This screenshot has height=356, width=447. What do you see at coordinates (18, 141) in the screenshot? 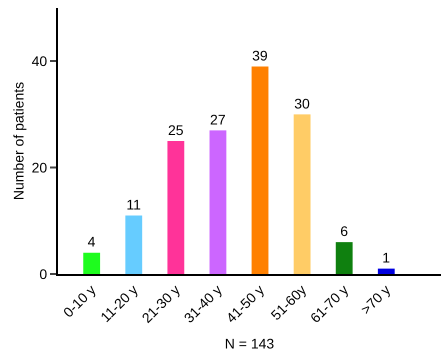
I see `y-axis-title: Number of patients` at bounding box center [18, 141].